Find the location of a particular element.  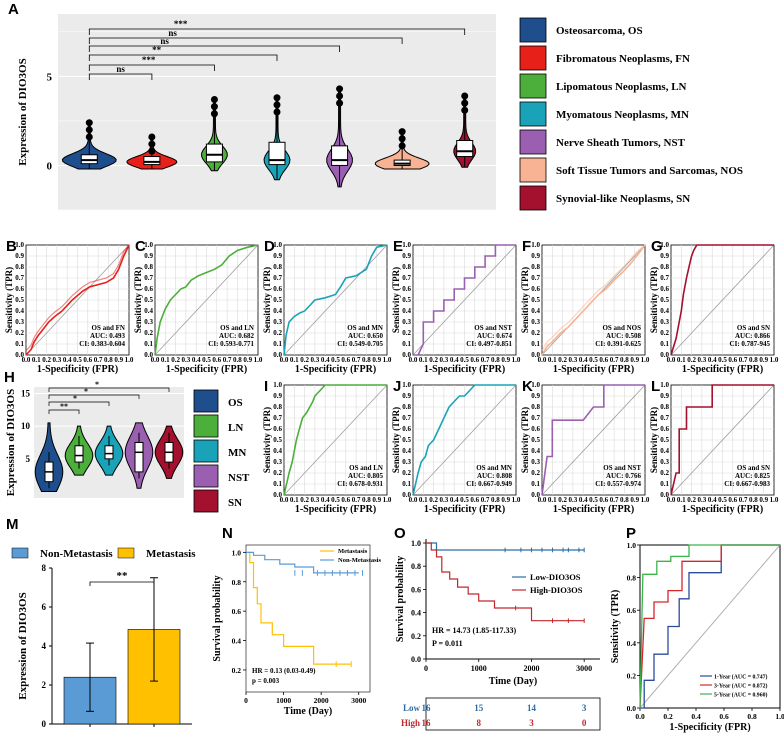

panel-d-xtick: 0.7 is located at coordinates (356, 360).